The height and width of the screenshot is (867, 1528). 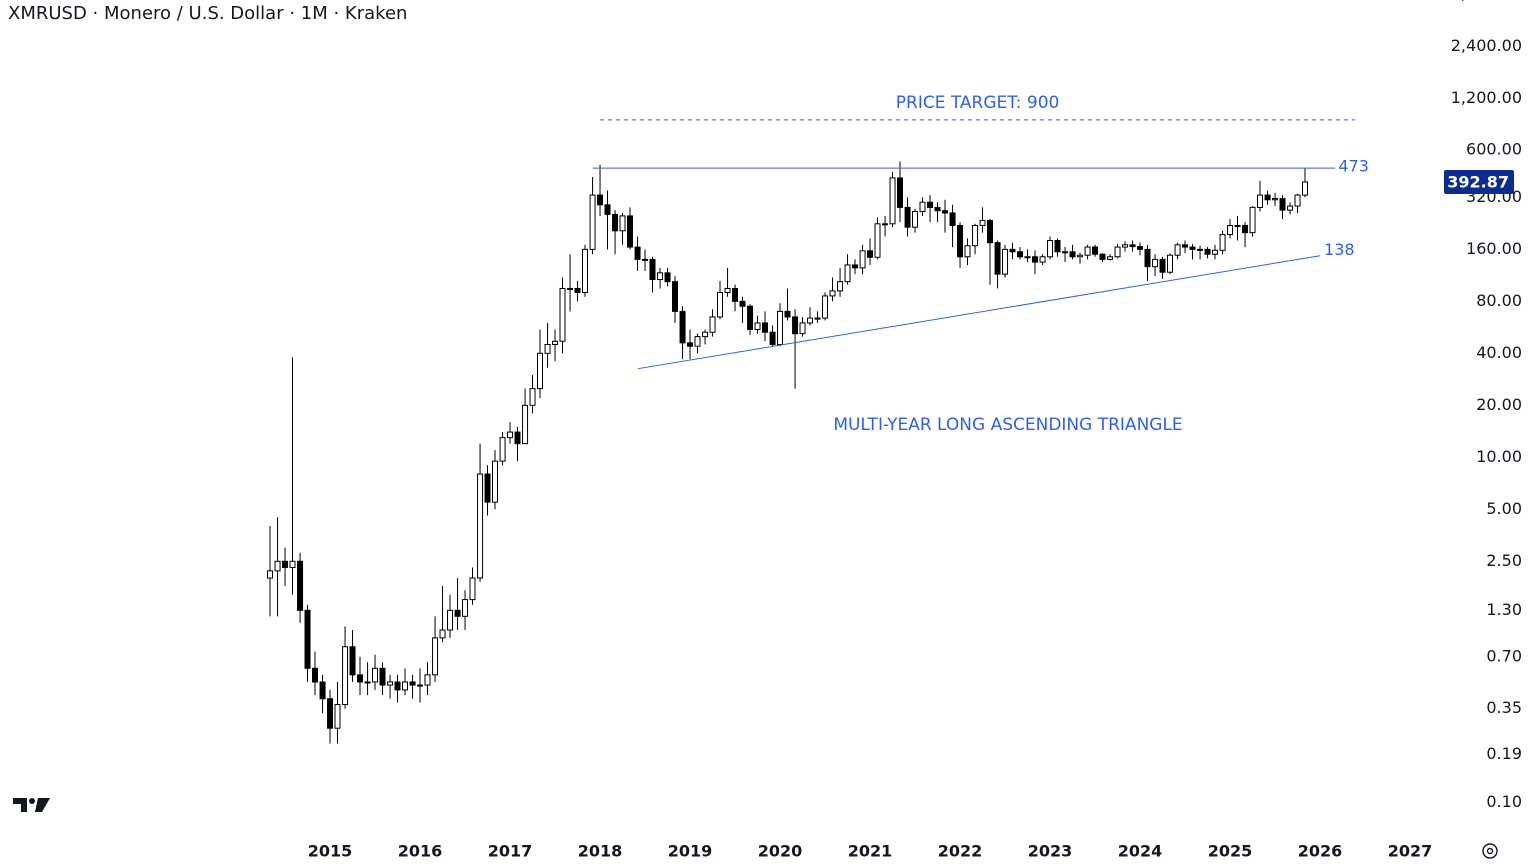 What do you see at coordinates (31, 805) in the screenshot?
I see `tradingview-logo` at bounding box center [31, 805].